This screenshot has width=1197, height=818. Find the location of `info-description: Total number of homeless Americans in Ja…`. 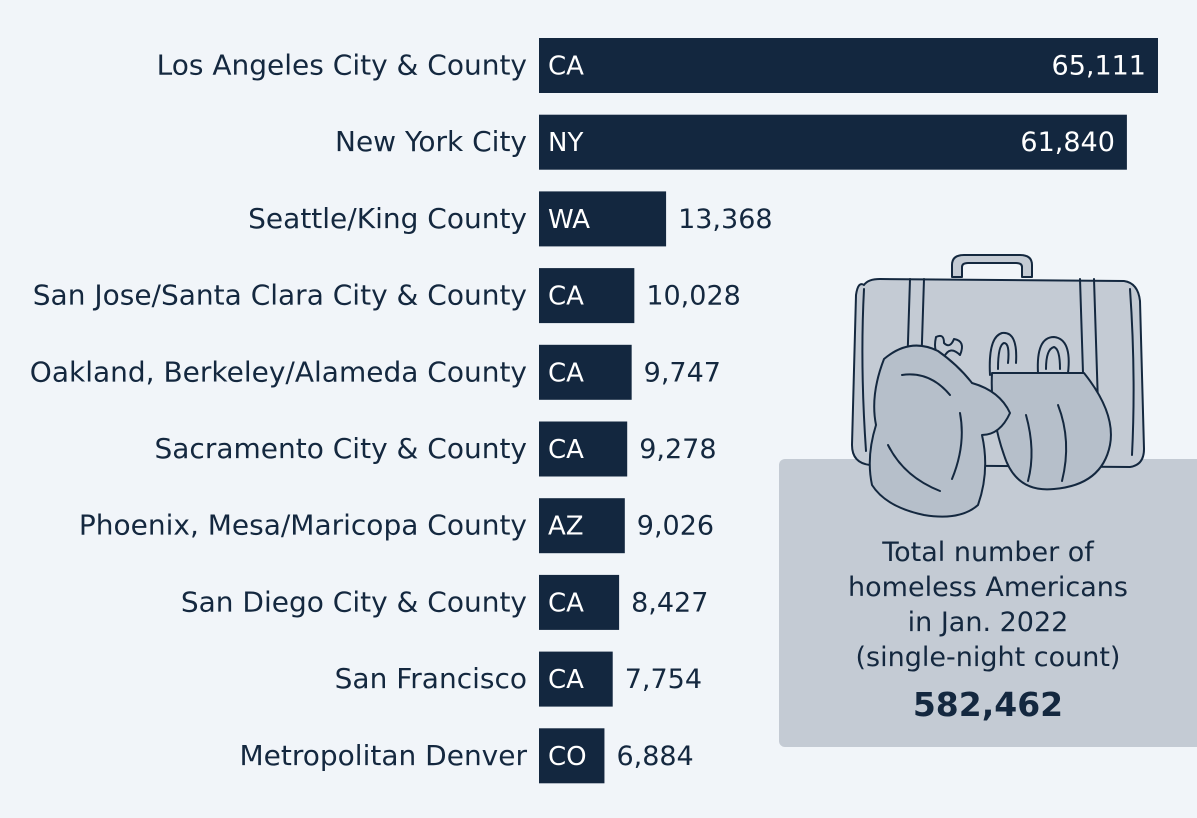

info-description: Total number of homeless Americans in Ja… is located at coordinates (988, 605).